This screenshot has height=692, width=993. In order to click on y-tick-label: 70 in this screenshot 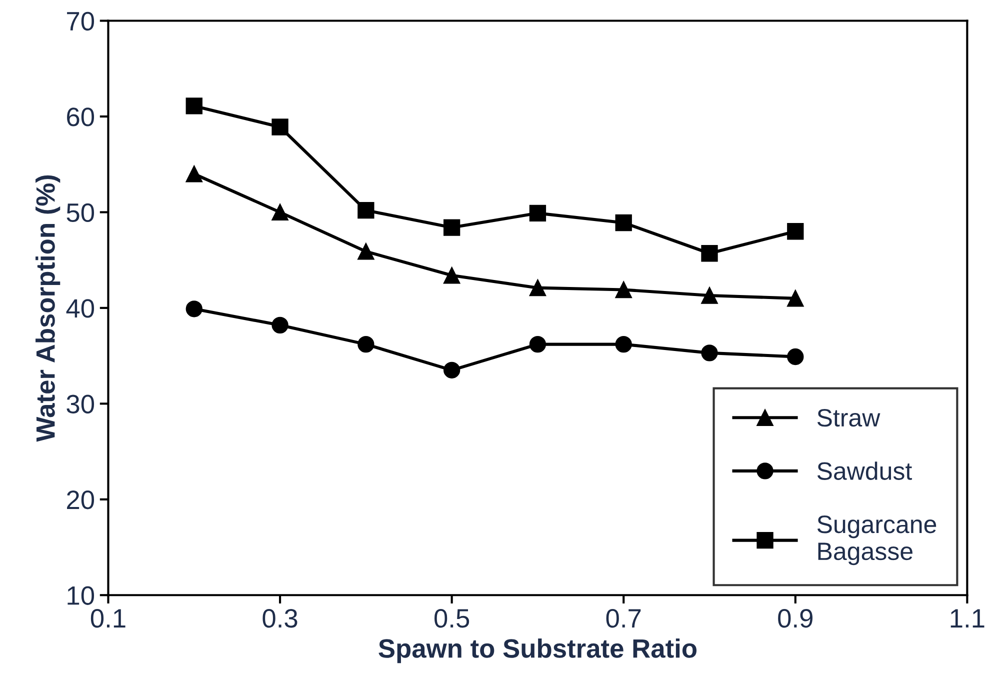, I will do `click(80, 21)`.